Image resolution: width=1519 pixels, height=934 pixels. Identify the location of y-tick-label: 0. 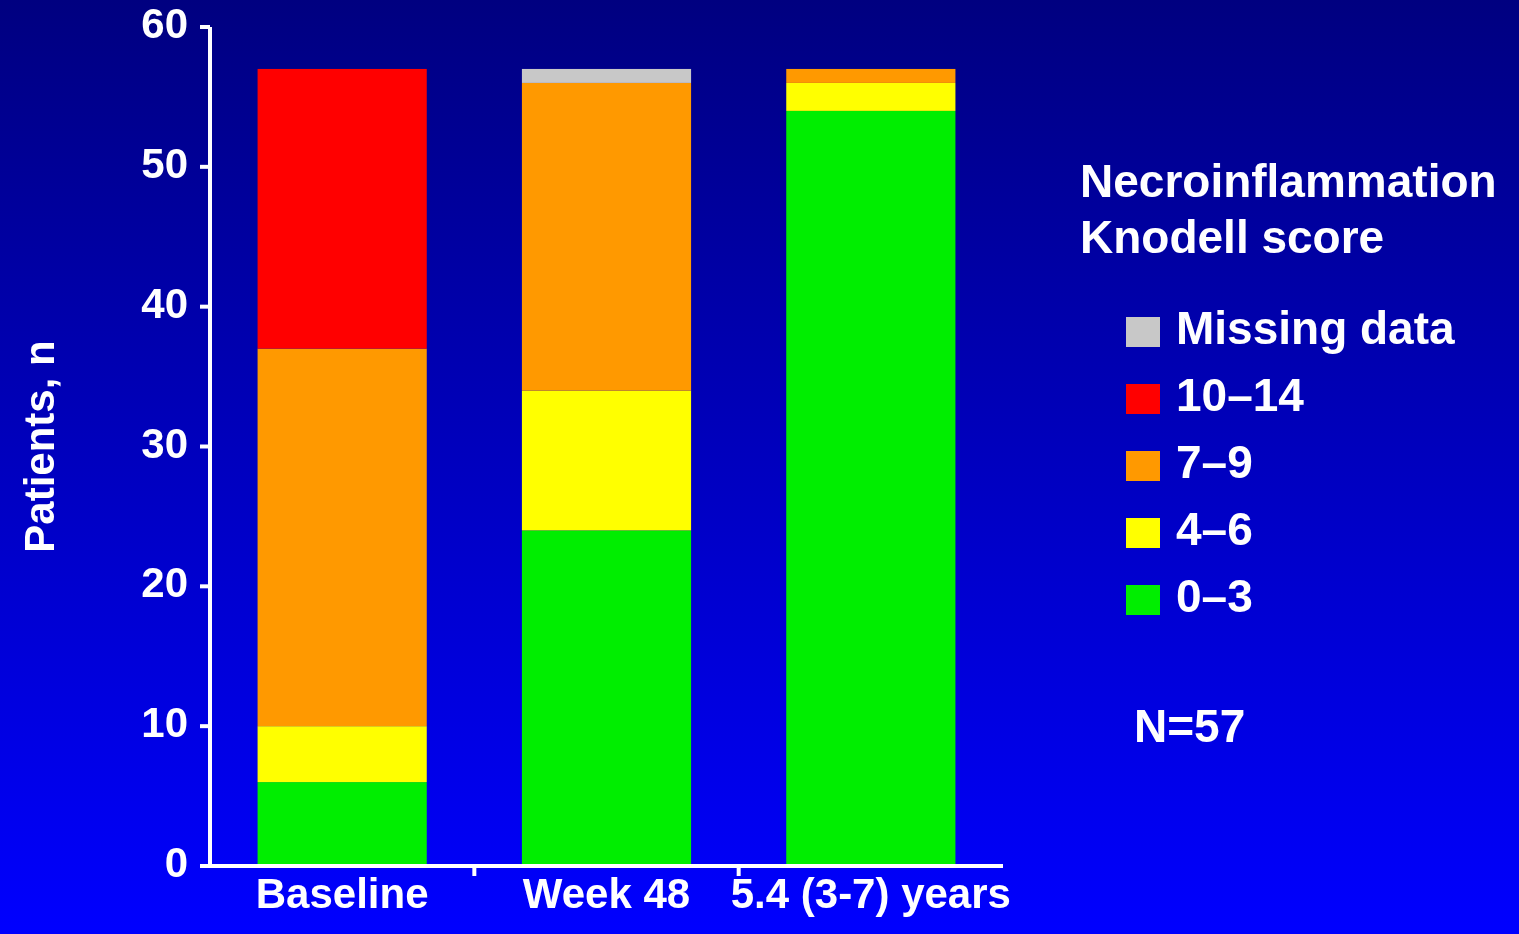
(176, 863).